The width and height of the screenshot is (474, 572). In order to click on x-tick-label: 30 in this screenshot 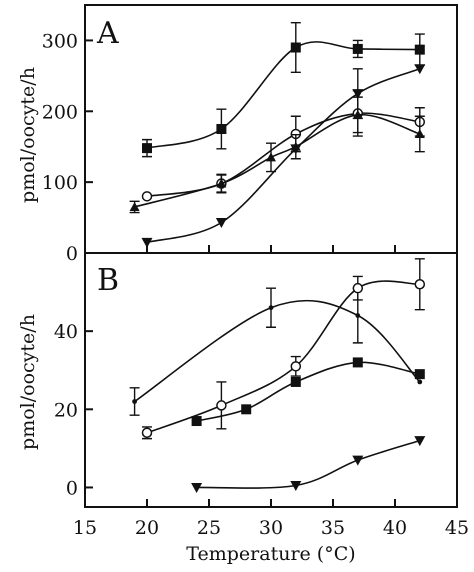, I will do `click(271, 528)`.